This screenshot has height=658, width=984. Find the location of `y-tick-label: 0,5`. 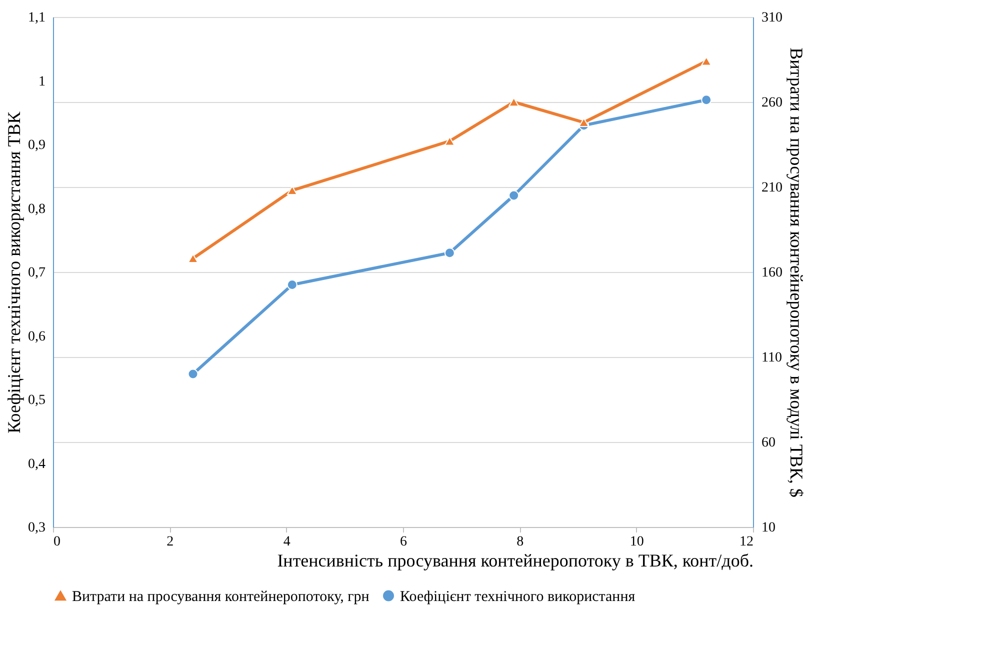

y-tick-label: 0,5 is located at coordinates (37, 400).